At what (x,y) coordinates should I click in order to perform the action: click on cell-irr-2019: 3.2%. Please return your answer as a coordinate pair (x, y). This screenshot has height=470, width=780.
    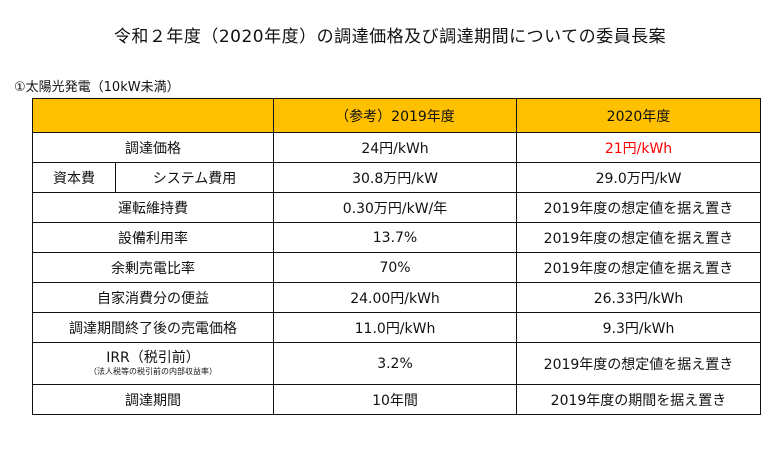
    Looking at the image, I should click on (395, 363).